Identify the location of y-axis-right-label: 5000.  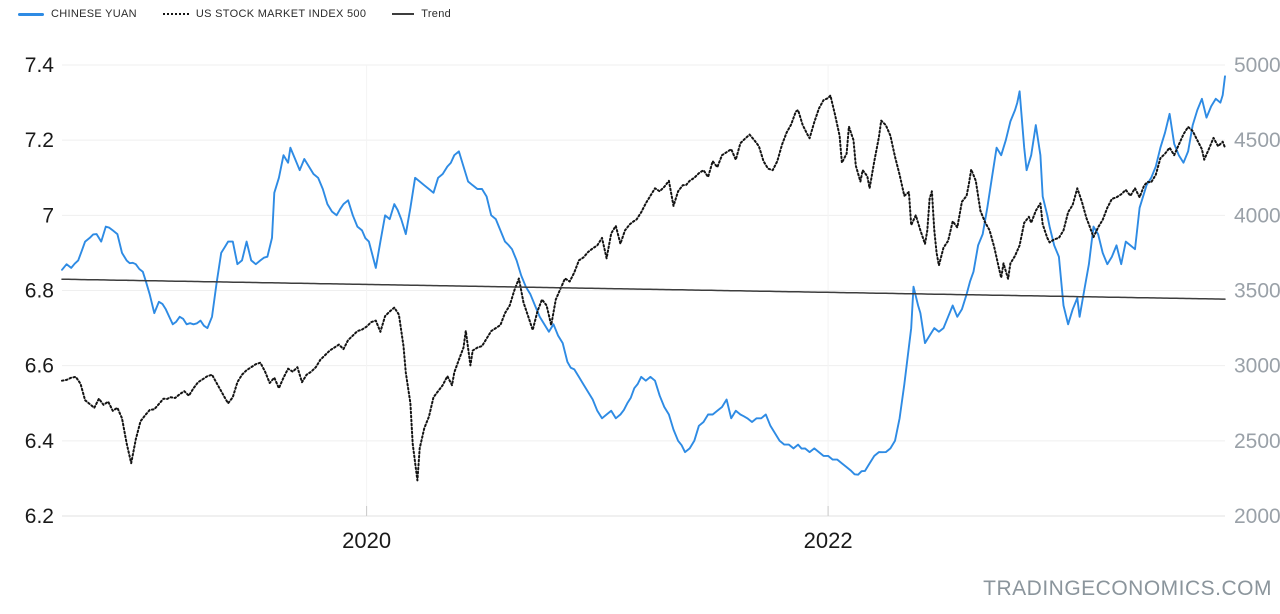
(1257, 65).